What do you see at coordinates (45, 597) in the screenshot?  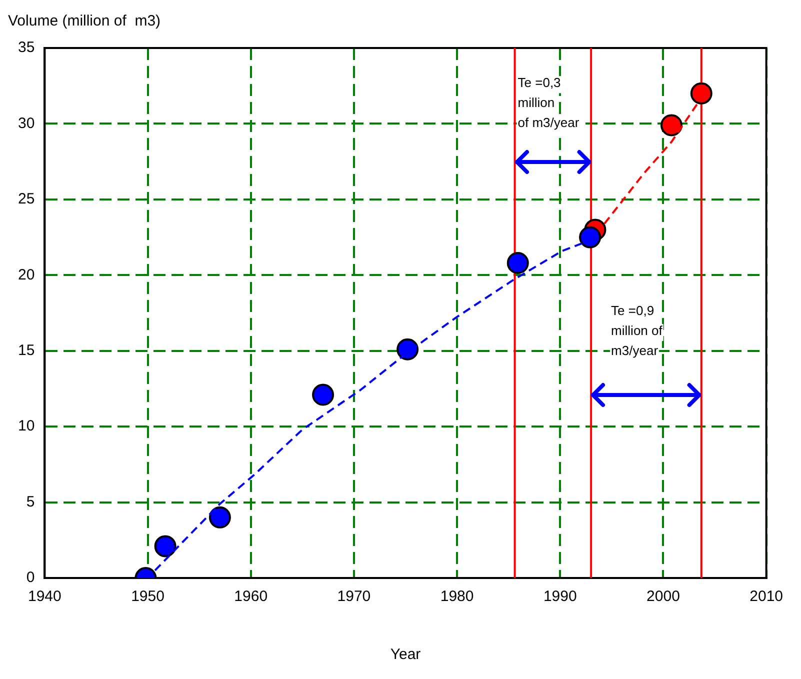 I see `x-tick-label: 1940` at bounding box center [45, 597].